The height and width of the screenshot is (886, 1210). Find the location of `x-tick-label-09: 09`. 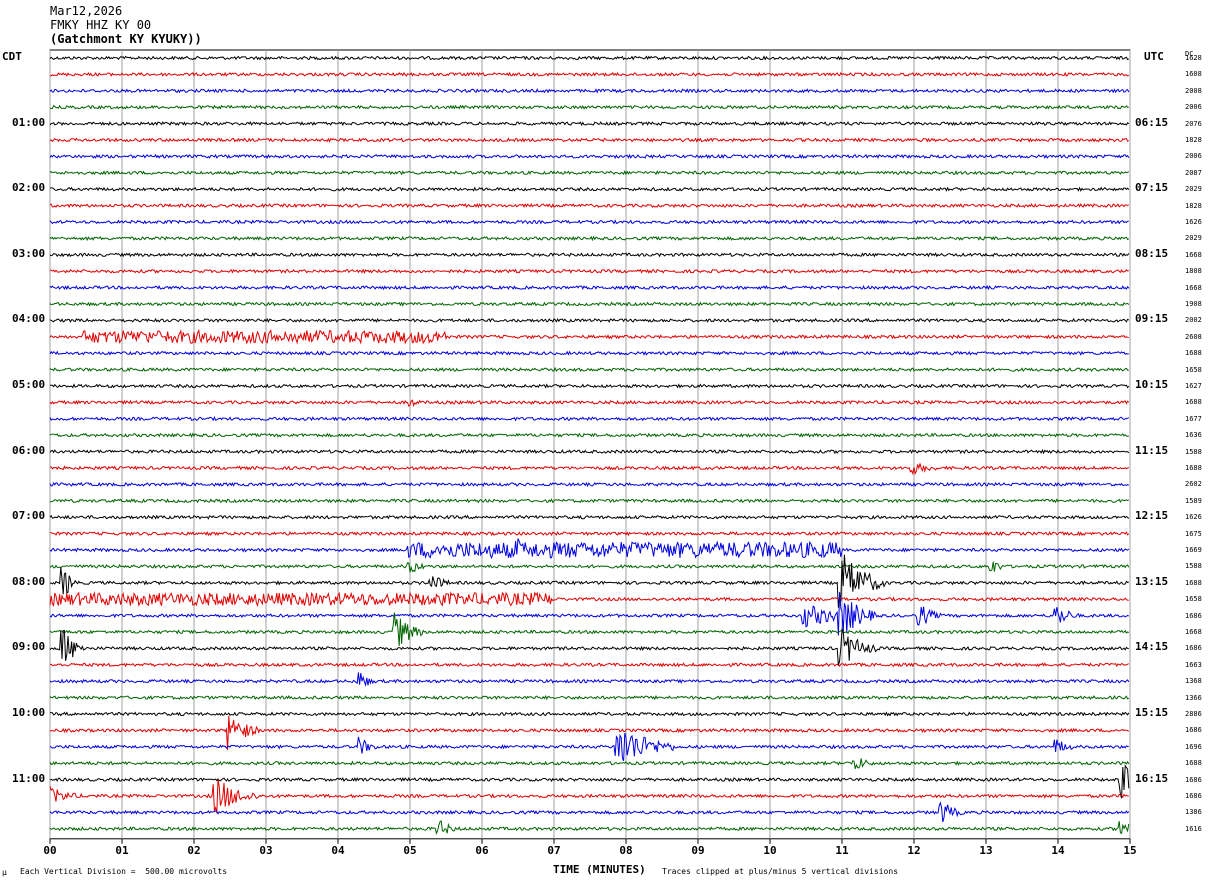

x-tick-label-09: 09 is located at coordinates (697, 850).